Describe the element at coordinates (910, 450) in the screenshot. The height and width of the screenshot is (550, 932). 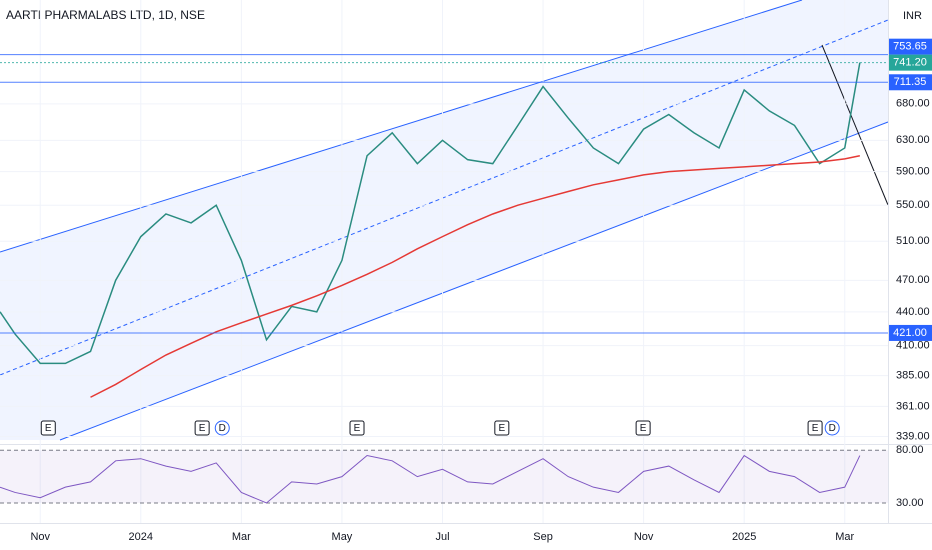
I see `rsi-tick-label: 80.00` at that location.